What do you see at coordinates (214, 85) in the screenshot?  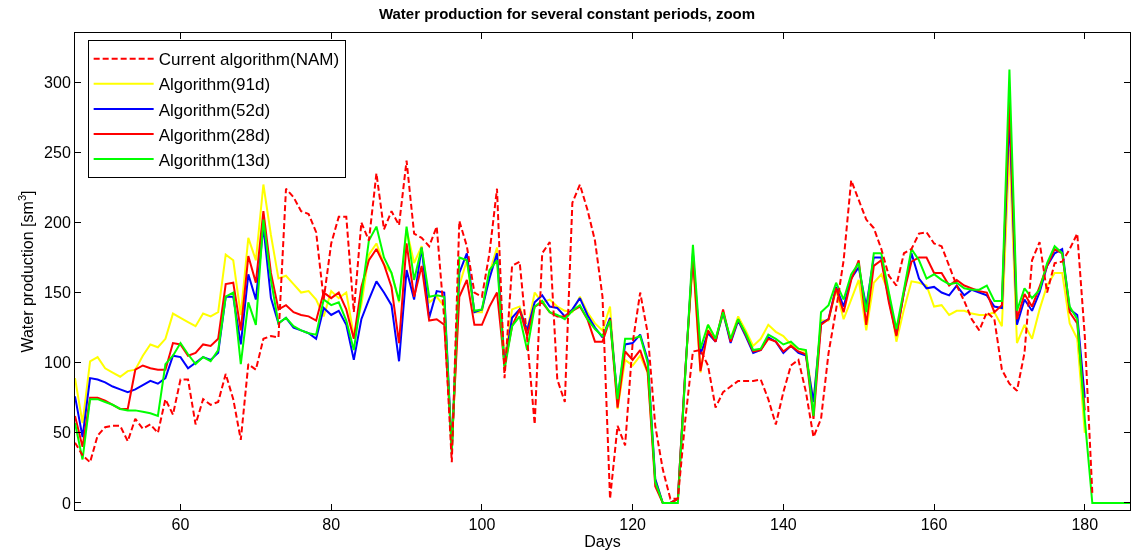 I see `legend-label: Algorithm(91d)` at bounding box center [214, 85].